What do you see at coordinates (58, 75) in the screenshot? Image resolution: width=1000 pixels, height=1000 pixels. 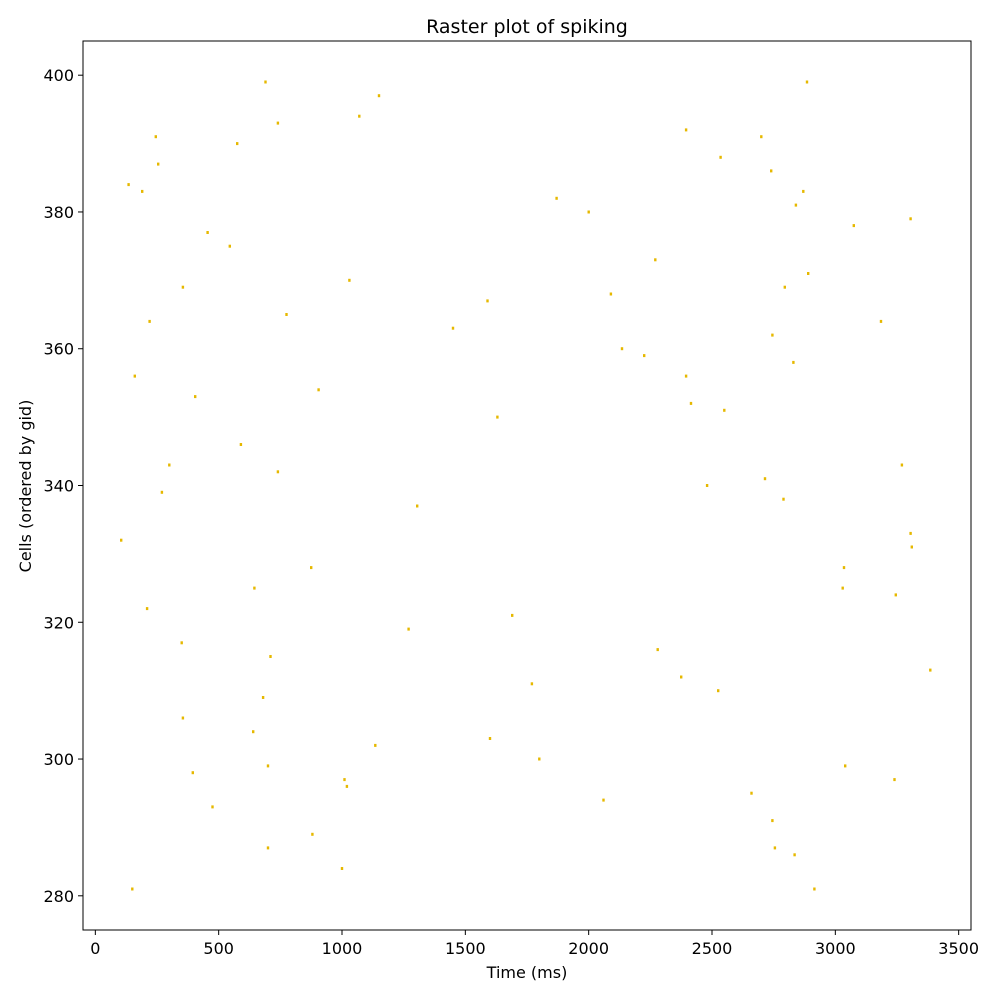 I see `y-tick-label: 400` at bounding box center [58, 75].